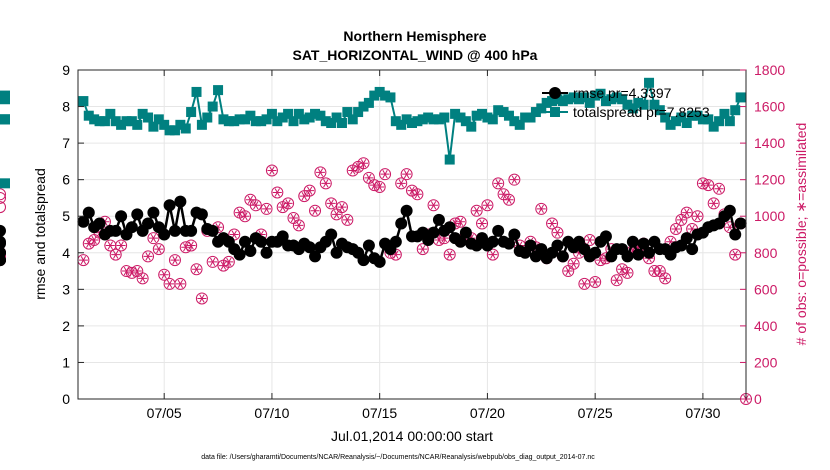  I want to click on y-right-tick-label: 800, so click(766, 253).